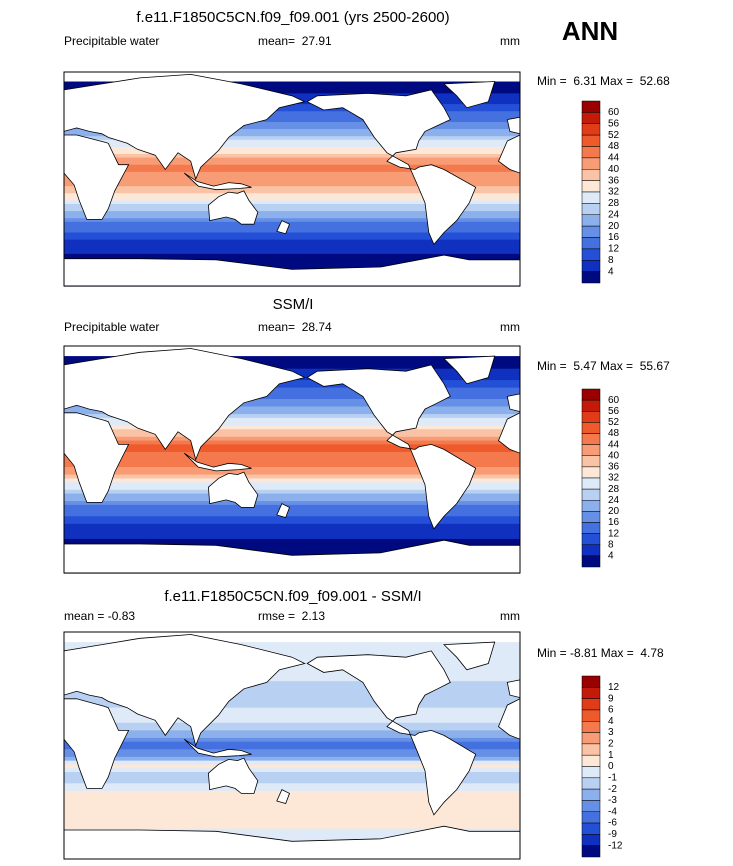 The width and height of the screenshot is (733, 866). Describe the element at coordinates (612, 800) in the screenshot. I see `colorbar-label: -3` at that location.